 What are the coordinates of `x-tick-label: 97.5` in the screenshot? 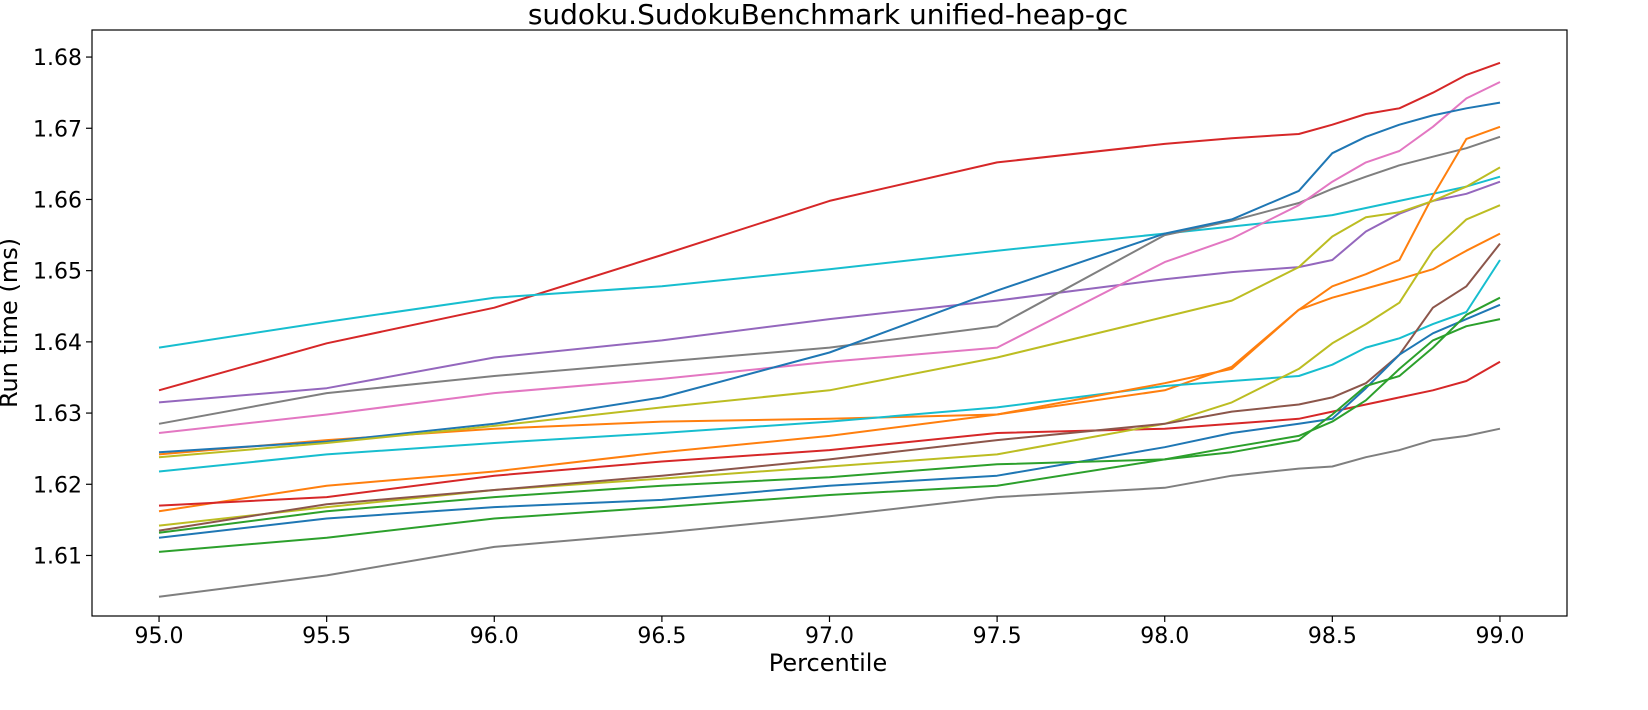 It's located at (997, 636).